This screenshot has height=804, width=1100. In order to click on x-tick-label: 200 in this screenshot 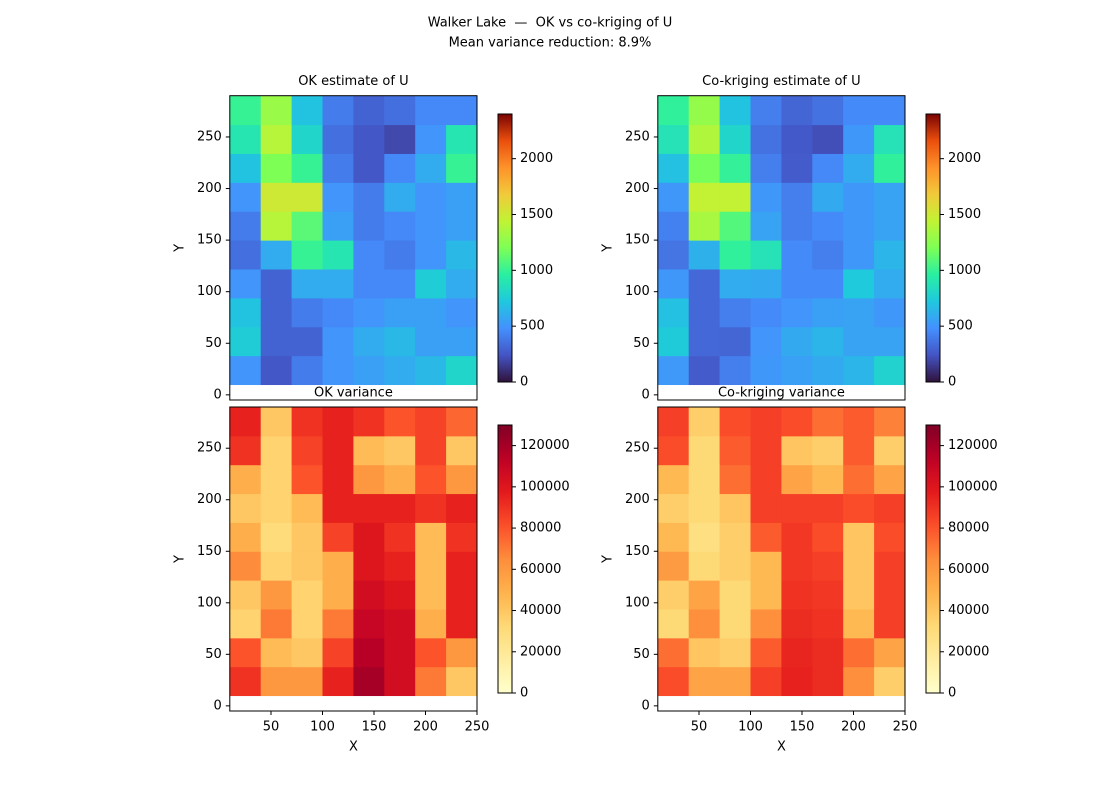, I will do `click(853, 727)`.